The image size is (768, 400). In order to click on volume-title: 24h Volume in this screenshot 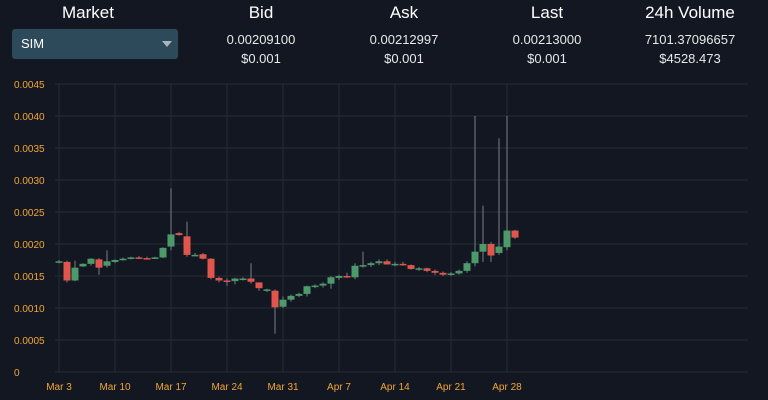, I will do `click(690, 12)`.